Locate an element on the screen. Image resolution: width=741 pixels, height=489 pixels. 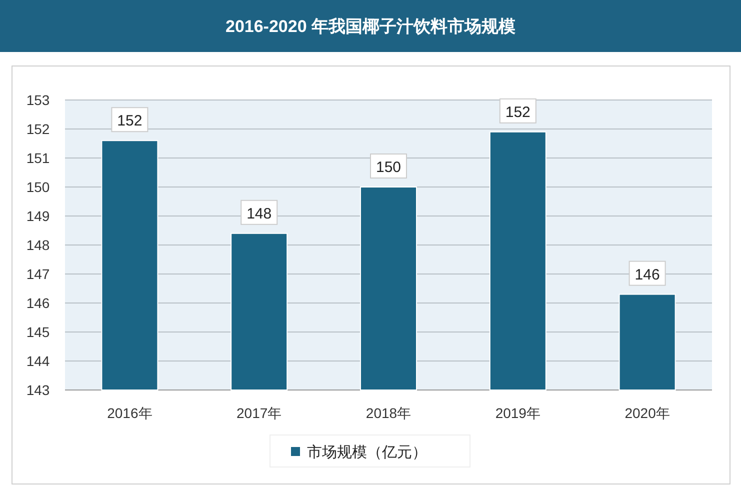
y-tick-label: 147 is located at coordinates (38, 274).